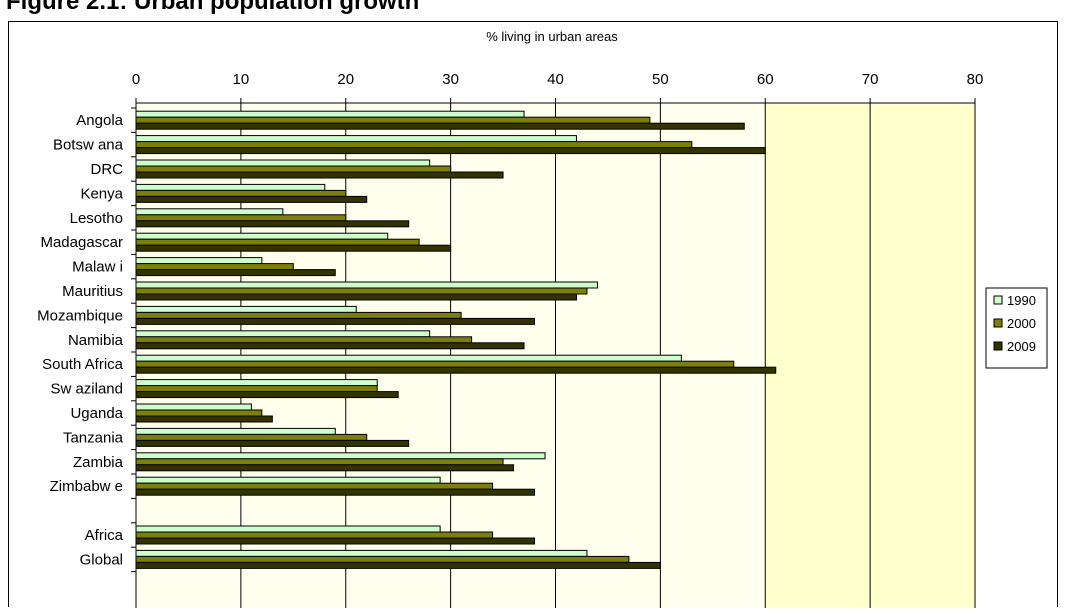  I want to click on y-category-label: South Africa, so click(83, 364).